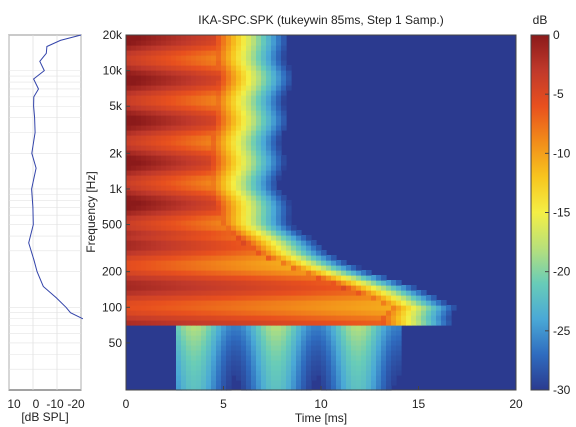  Describe the element at coordinates (419, 404) in the screenshot. I see `x-tick-label: 15` at that location.